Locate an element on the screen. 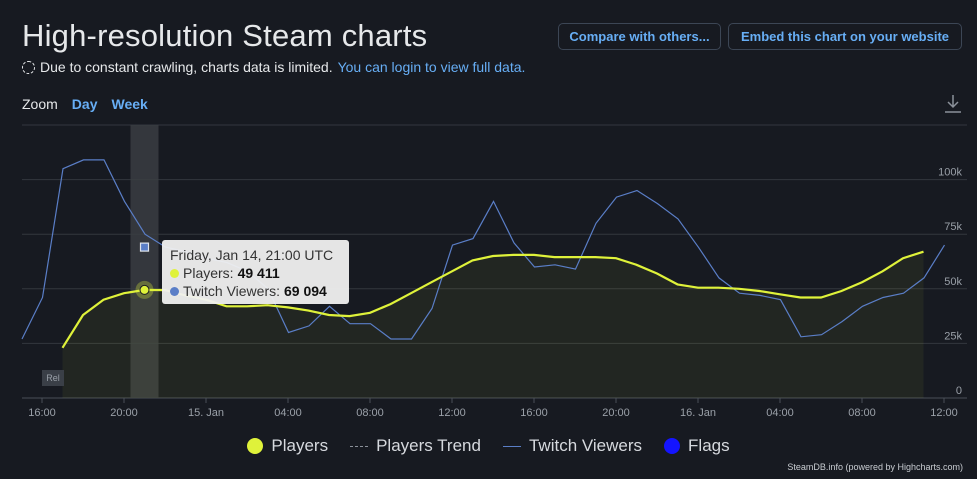 This screenshot has height=479, width=977. embed-chart-button: Embed this chart on your website is located at coordinates (845, 36).